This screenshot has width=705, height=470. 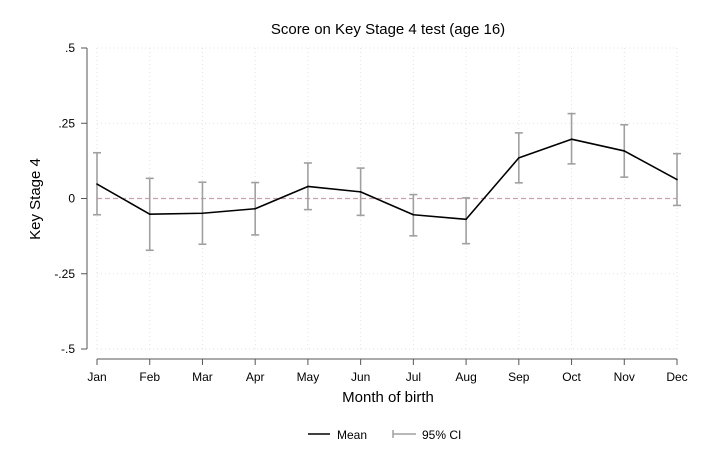 I want to click on y-tick-label: 0, so click(x=71, y=199).